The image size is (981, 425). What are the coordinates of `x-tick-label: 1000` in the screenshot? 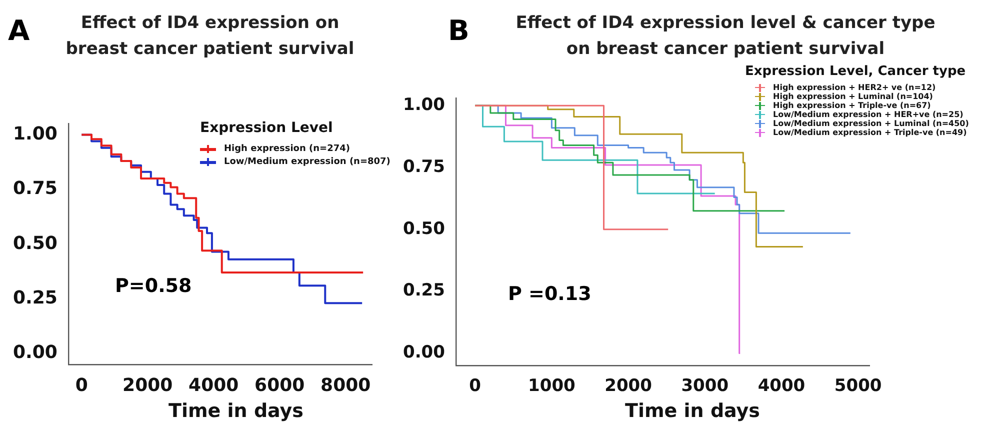 It's located at (552, 386).